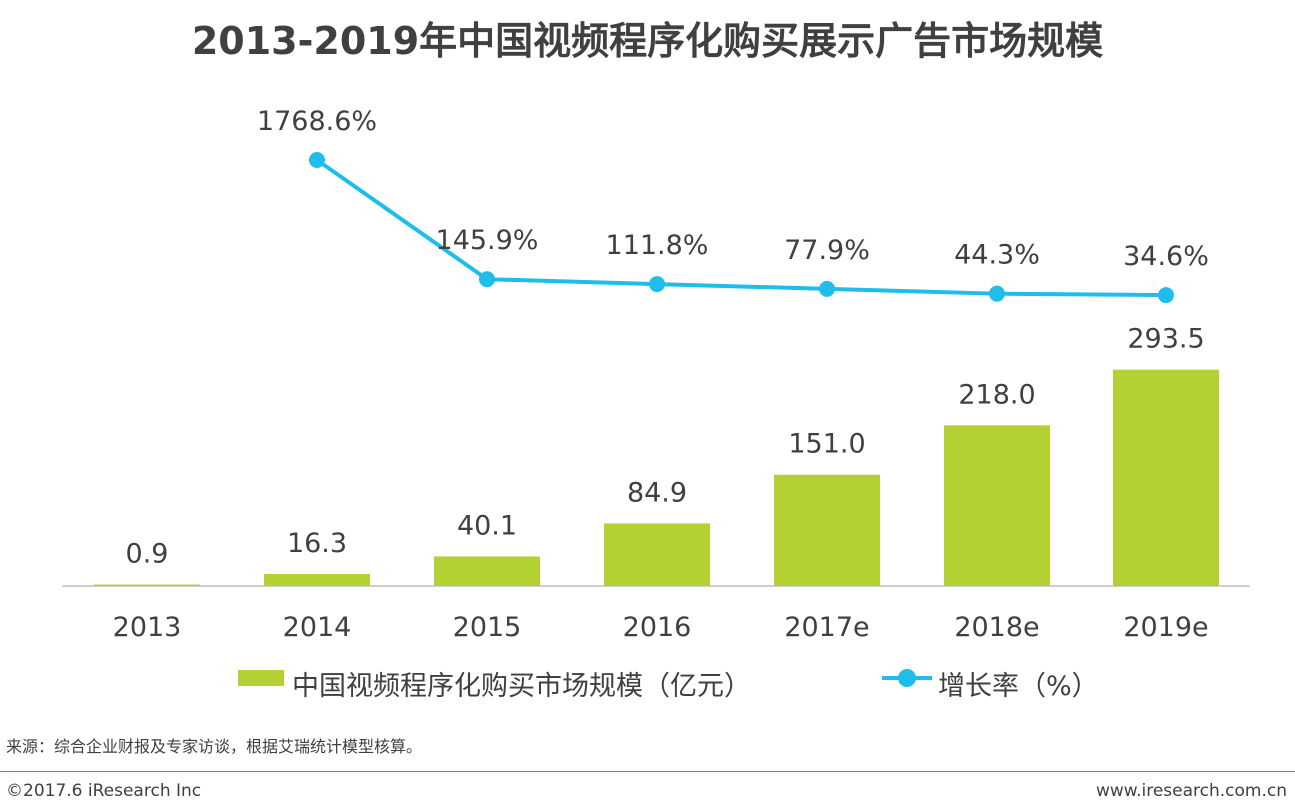 Image resolution: width=1295 pixels, height=810 pixels. Describe the element at coordinates (827, 288) in the screenshot. I see `growth-point-2017e` at that location.